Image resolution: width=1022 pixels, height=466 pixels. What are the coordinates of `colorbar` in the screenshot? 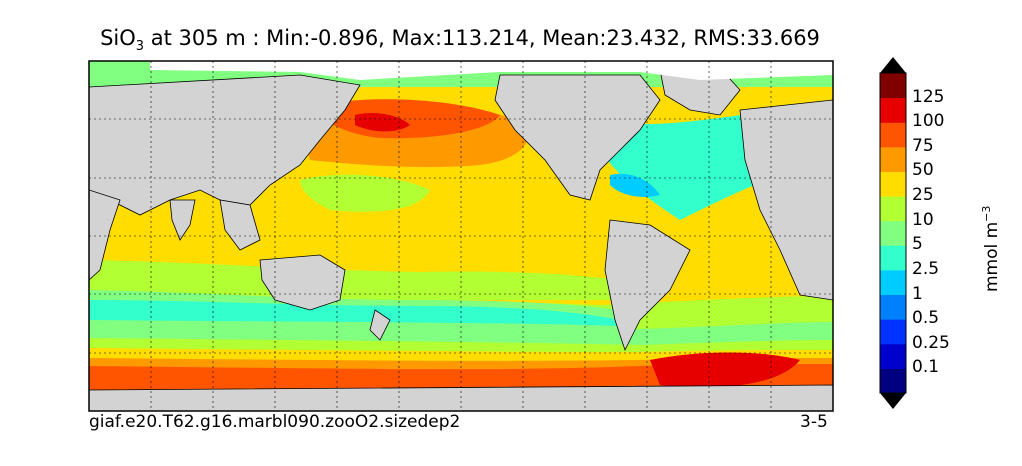 It's located at (893, 233).